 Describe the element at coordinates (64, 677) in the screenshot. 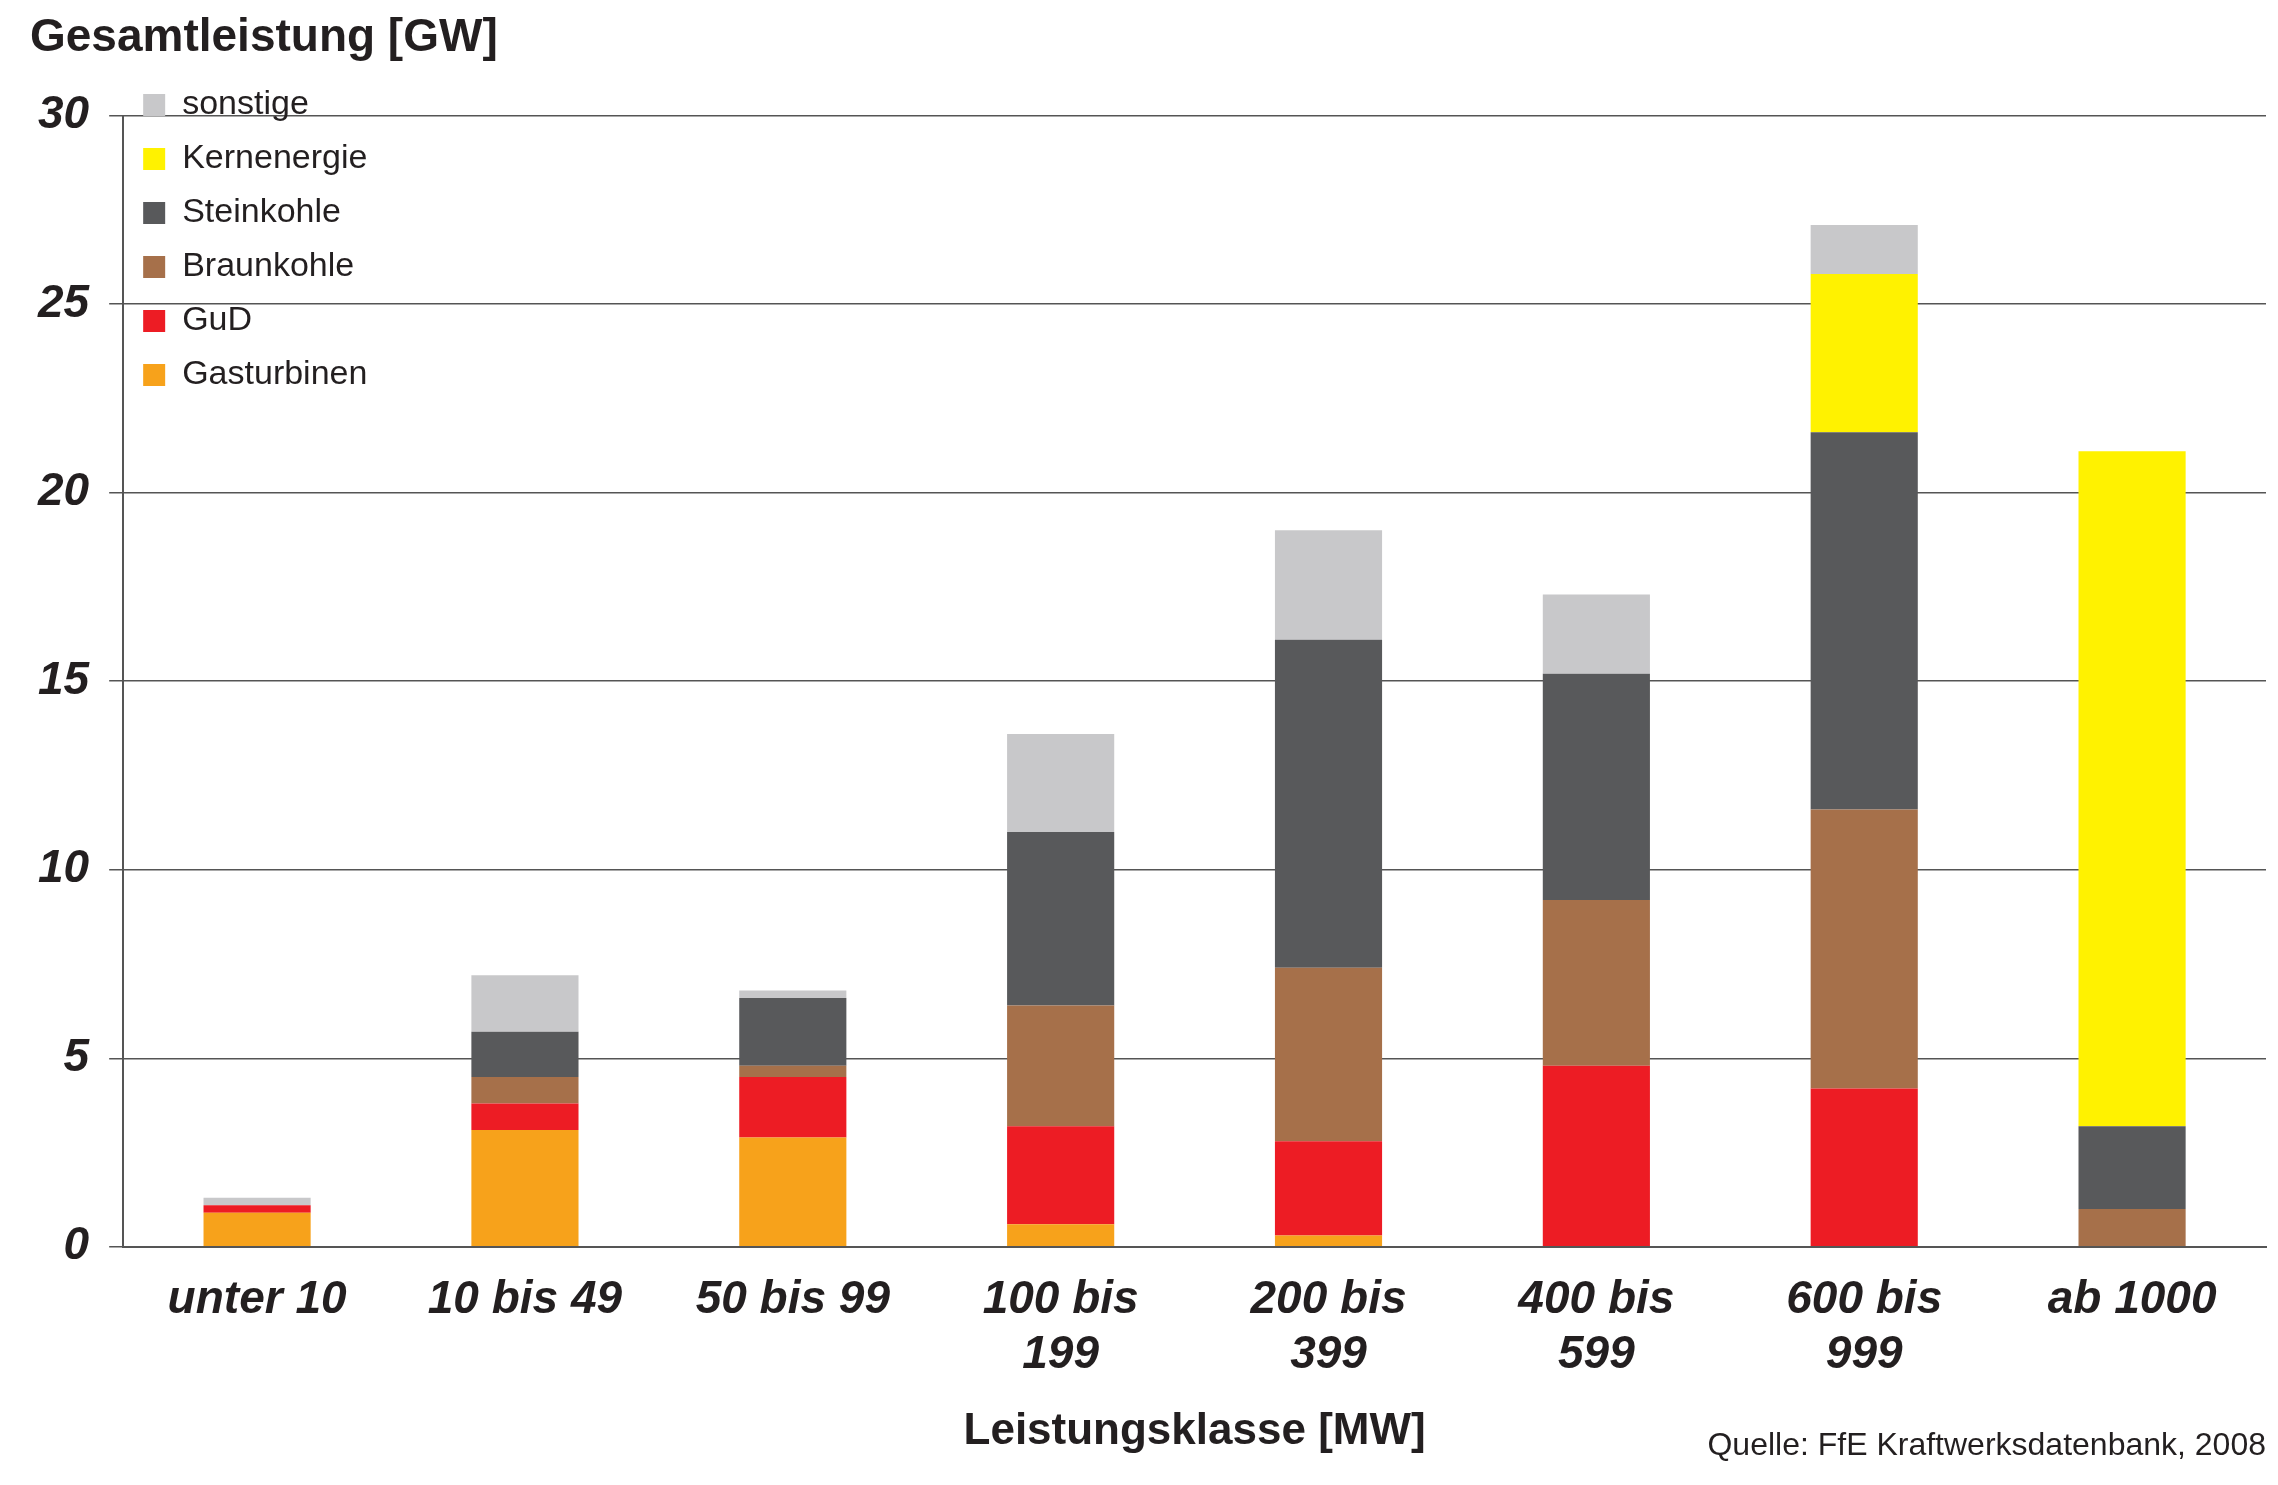

I see `y-tick-label: 15` at that location.